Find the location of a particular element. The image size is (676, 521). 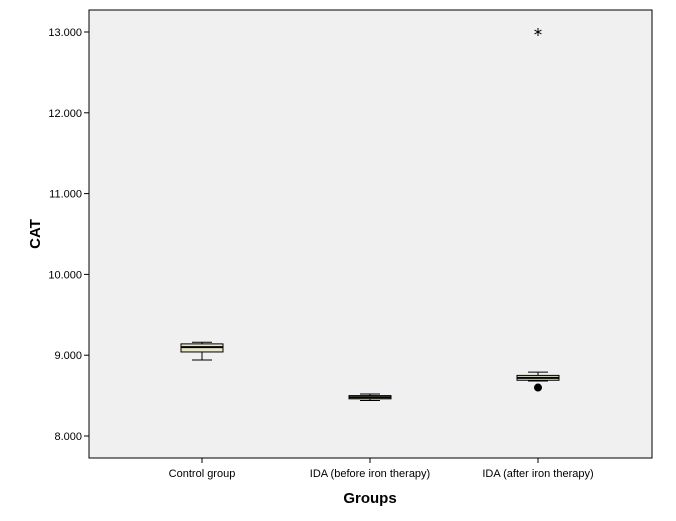

extreme-stroke is located at coordinates (538, 32).